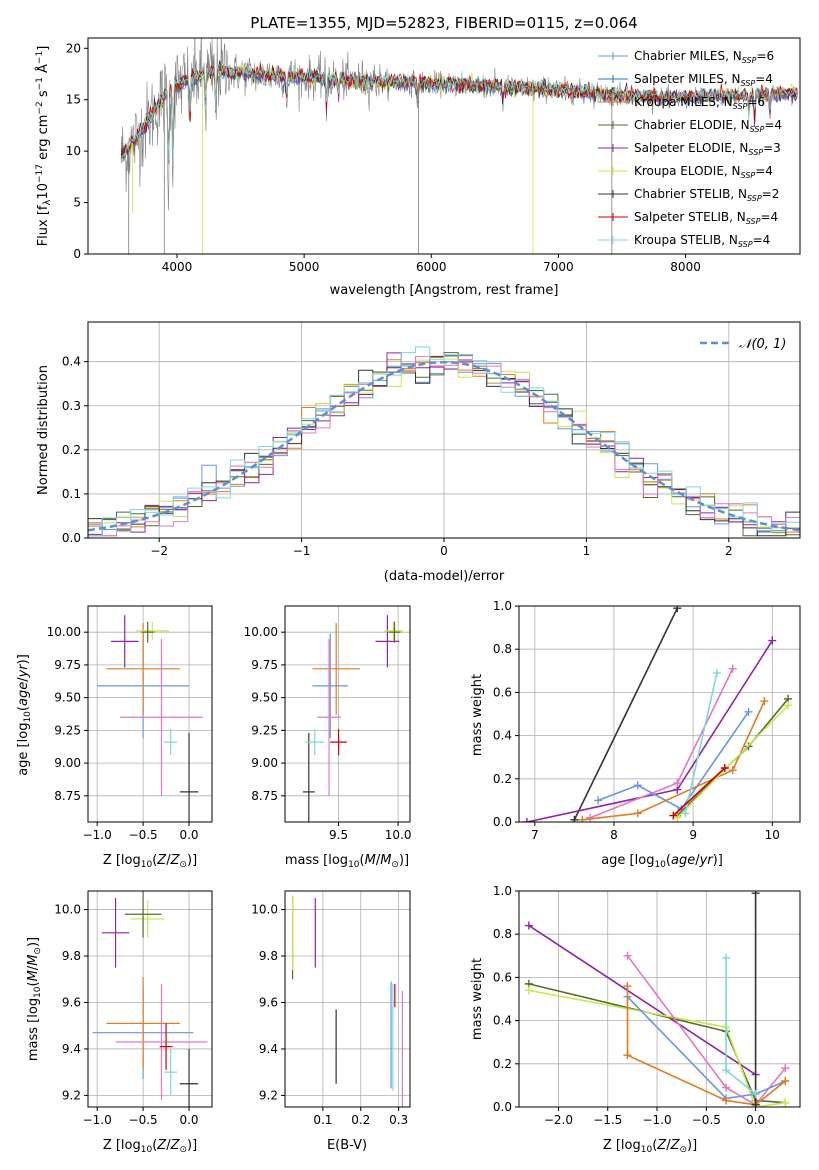 The image size is (819, 1170). What do you see at coordinates (71, 362) in the screenshot?
I see `y-tick-label: 0.4` at bounding box center [71, 362].